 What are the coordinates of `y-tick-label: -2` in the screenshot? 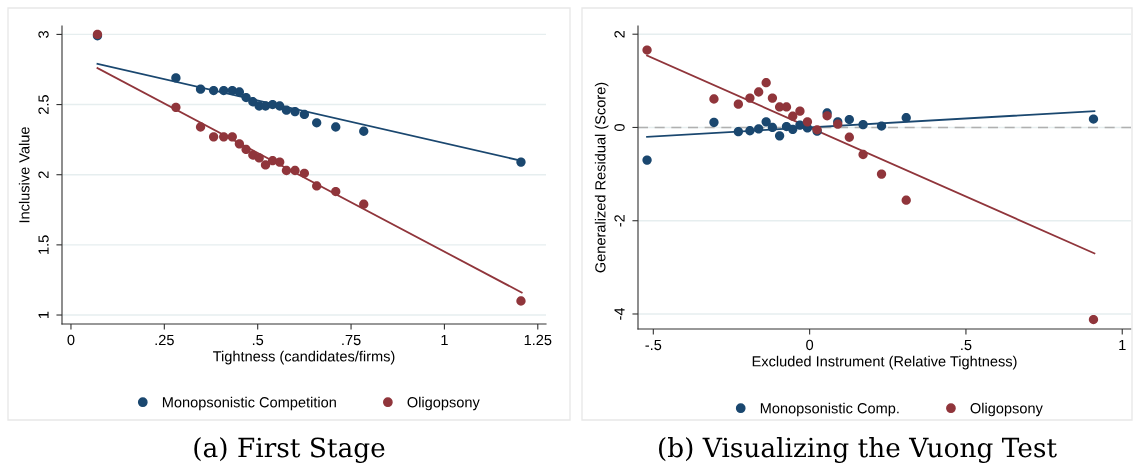 It's located at (619, 220).